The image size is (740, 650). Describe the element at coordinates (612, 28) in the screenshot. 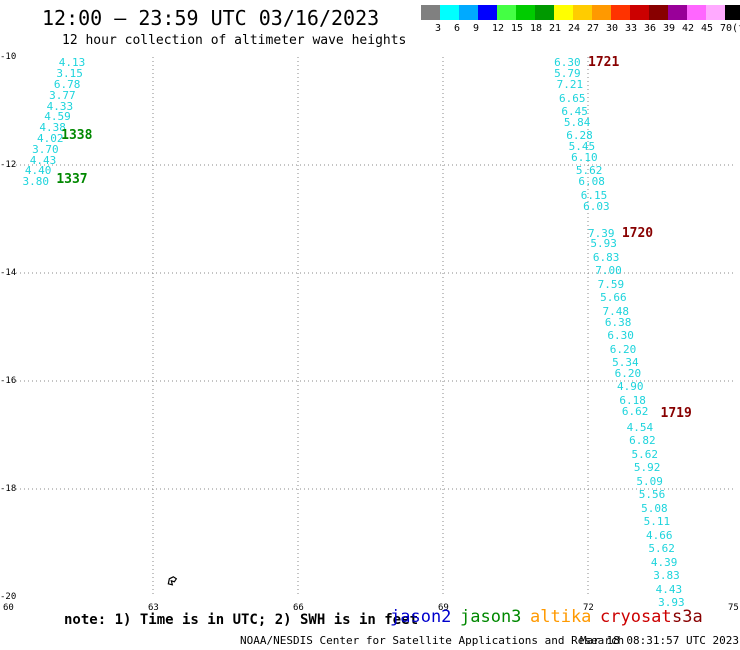

I see `scale-label: 30` at that location.